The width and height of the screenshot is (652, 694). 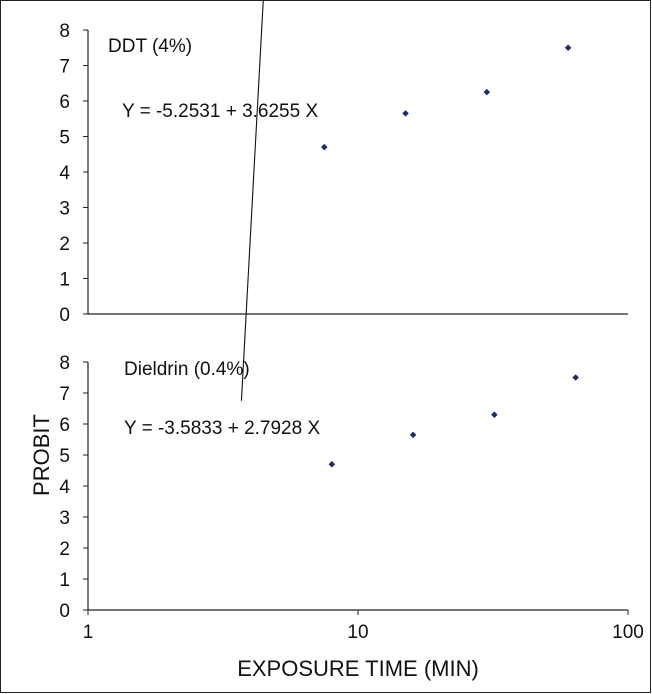 What do you see at coordinates (64, 456) in the screenshot?
I see `dieldrin-y-tick-label: 5` at bounding box center [64, 456].